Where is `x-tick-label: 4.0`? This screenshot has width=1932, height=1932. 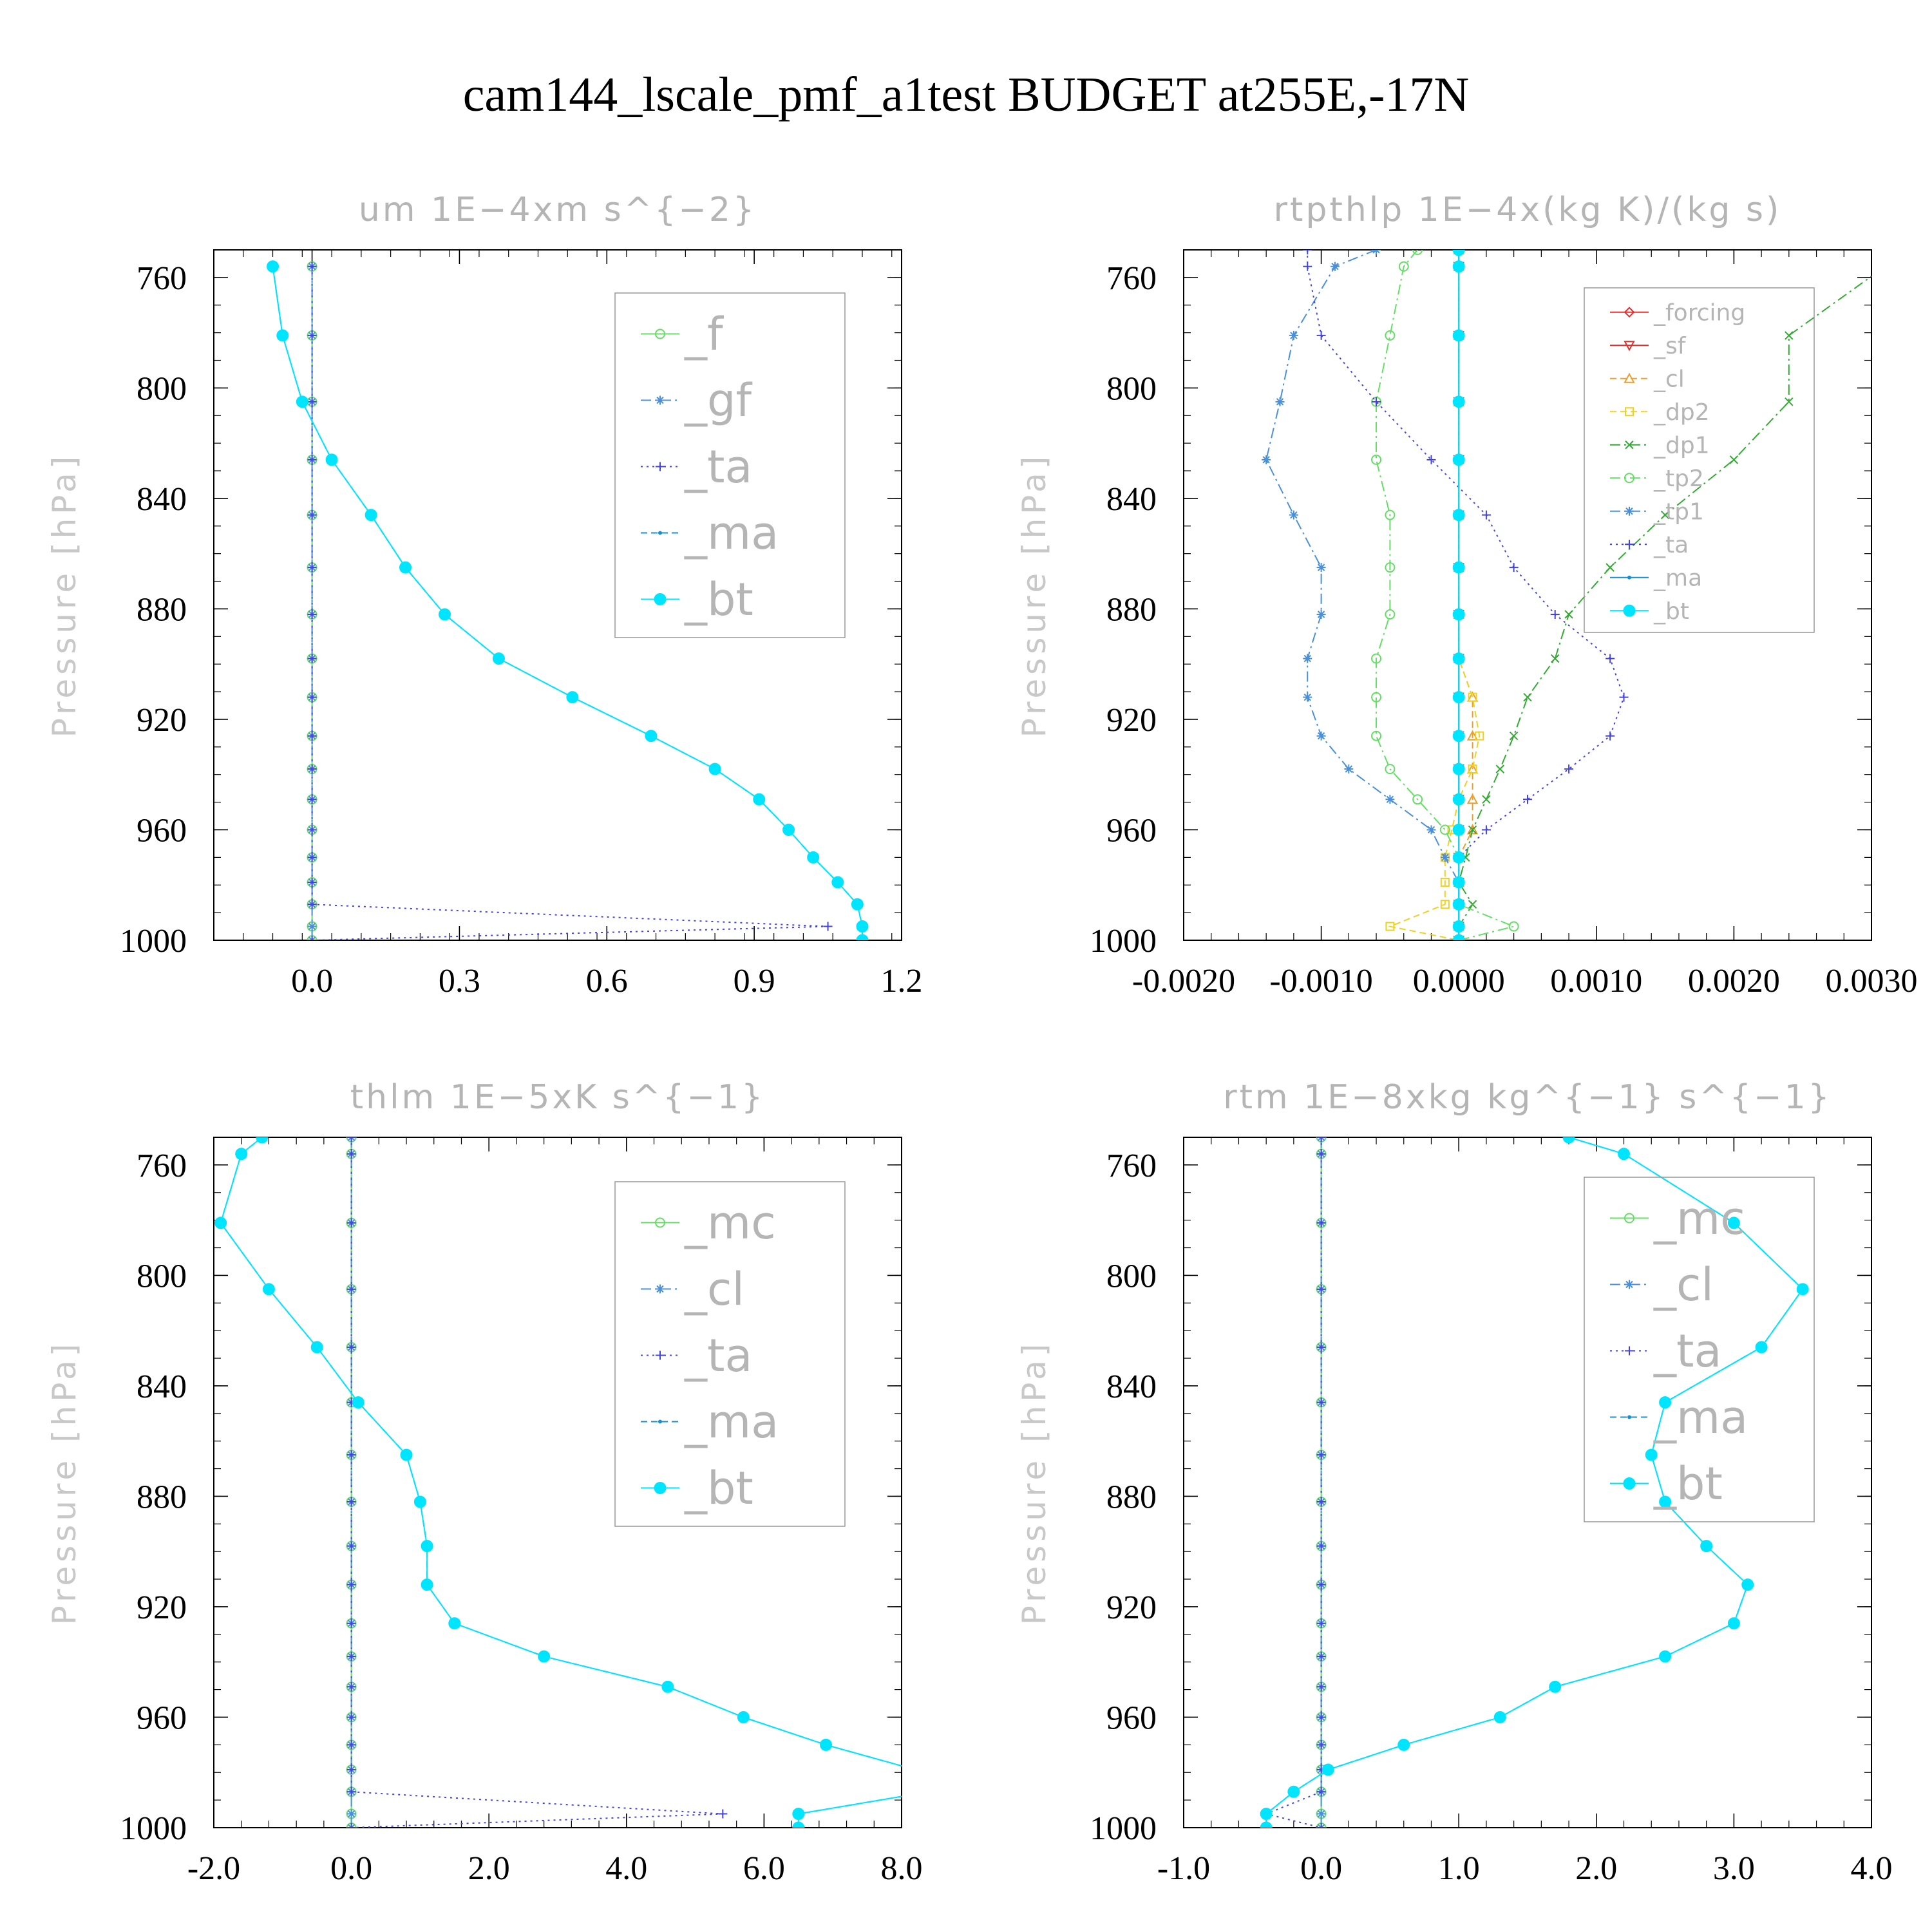
x-tick-label: 4.0 is located at coordinates (626, 1869).